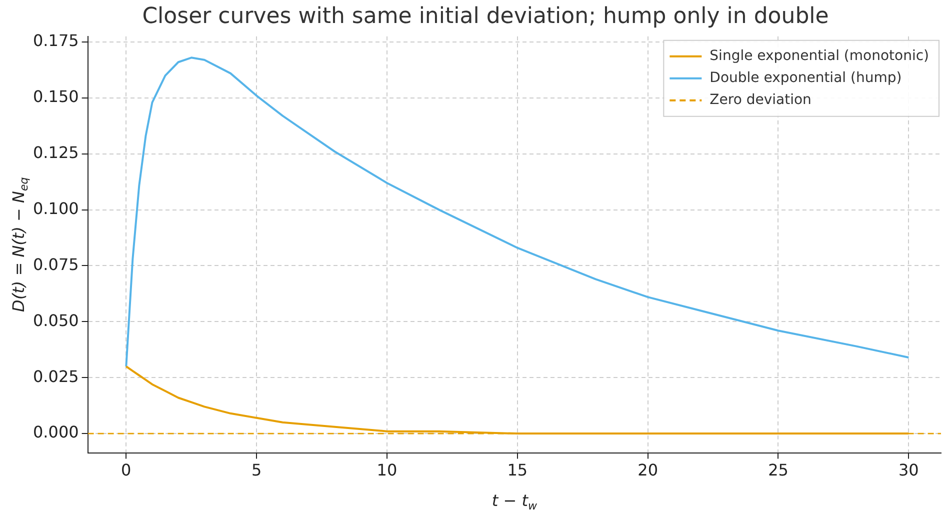  Describe the element at coordinates (778, 470) in the screenshot. I see `x-tick-label: 25` at that location.